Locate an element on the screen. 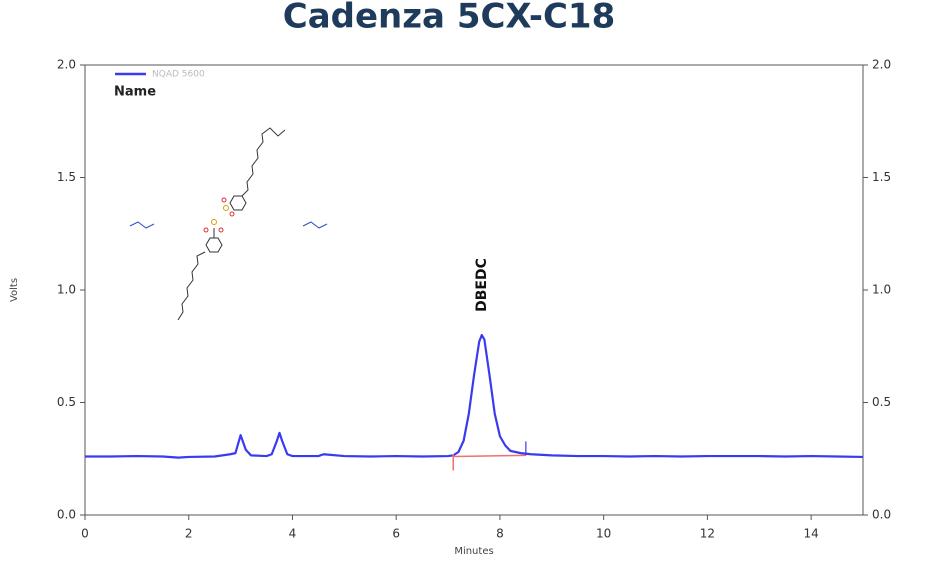 This screenshot has width=935, height=564. x-tick-label: 12 is located at coordinates (707, 534).